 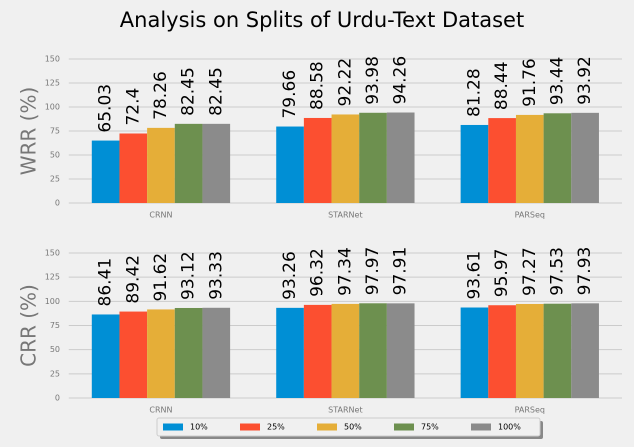 I want to click on data-label: 93.12, so click(x=189, y=275).